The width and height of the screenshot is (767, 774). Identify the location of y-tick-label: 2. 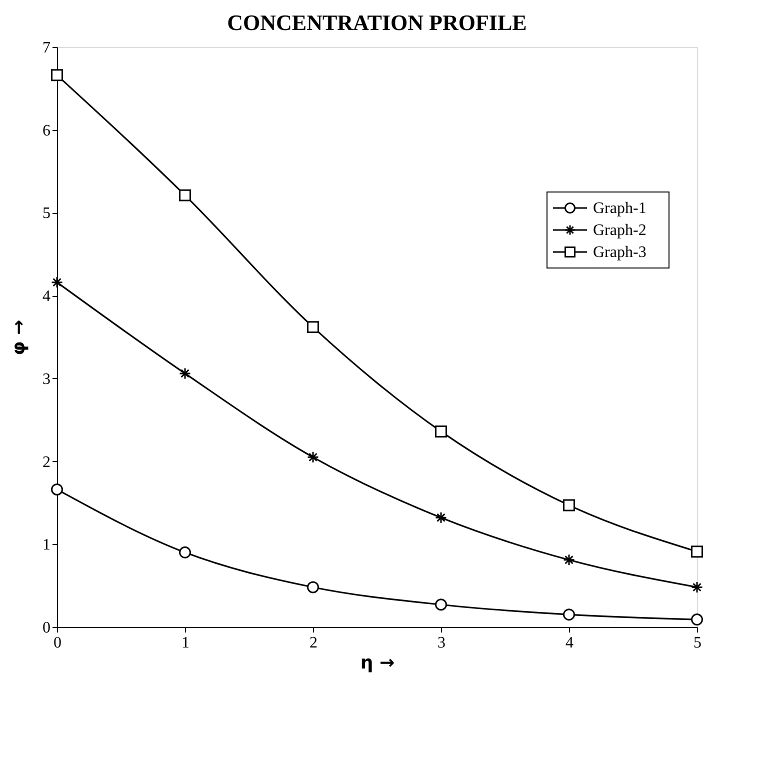
(46, 462).